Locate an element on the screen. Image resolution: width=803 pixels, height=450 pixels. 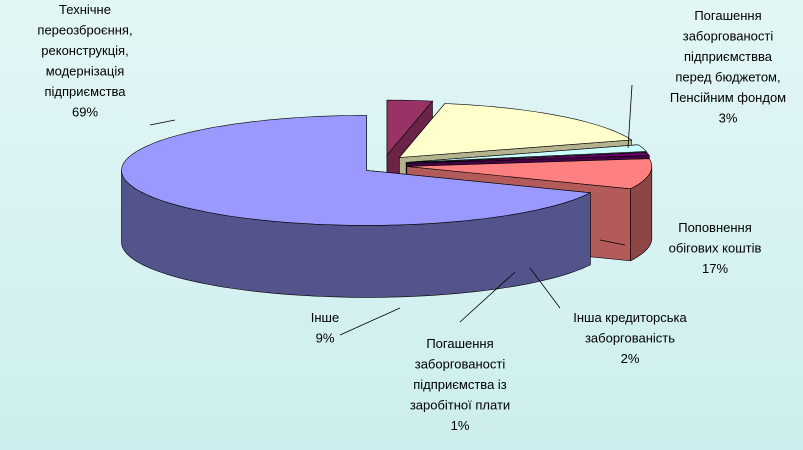
value-label: 1% is located at coordinates (460, 425).